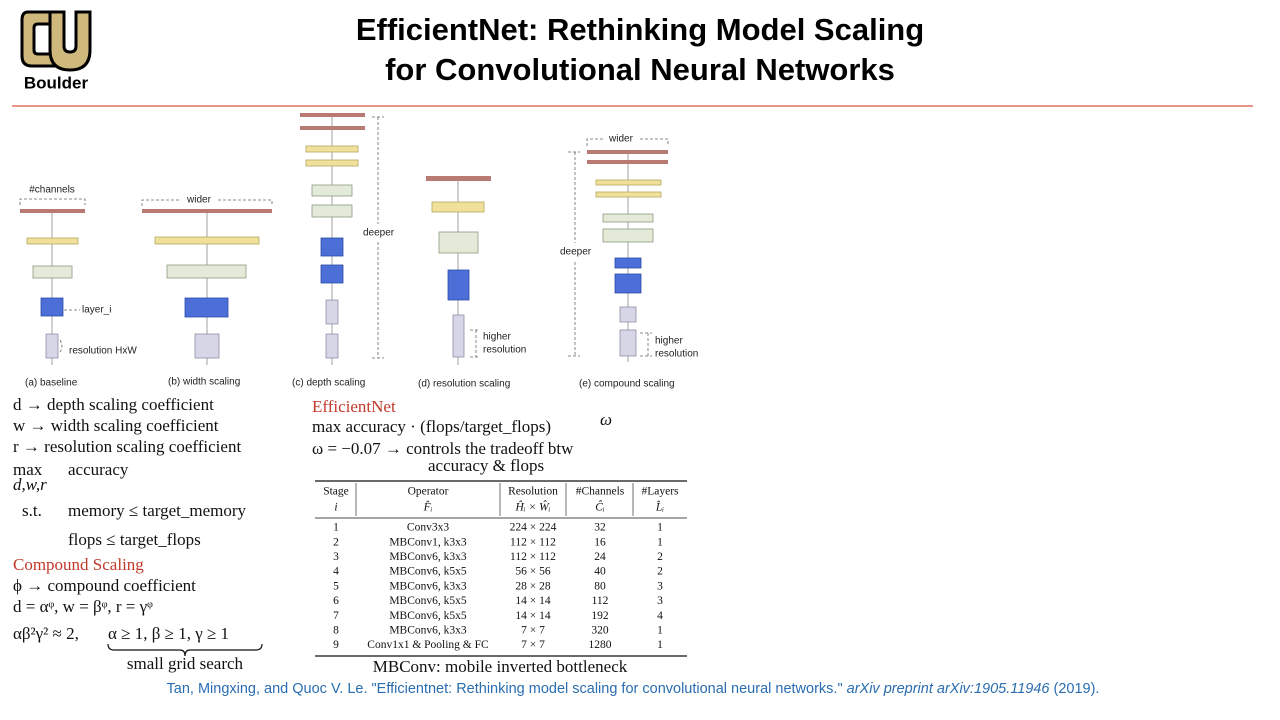 The height and width of the screenshot is (720, 1280). Describe the element at coordinates (83, 606) in the screenshot. I see `compound-line: d = αᵠ, w = βᵠ, r = γᵠ` at that location.